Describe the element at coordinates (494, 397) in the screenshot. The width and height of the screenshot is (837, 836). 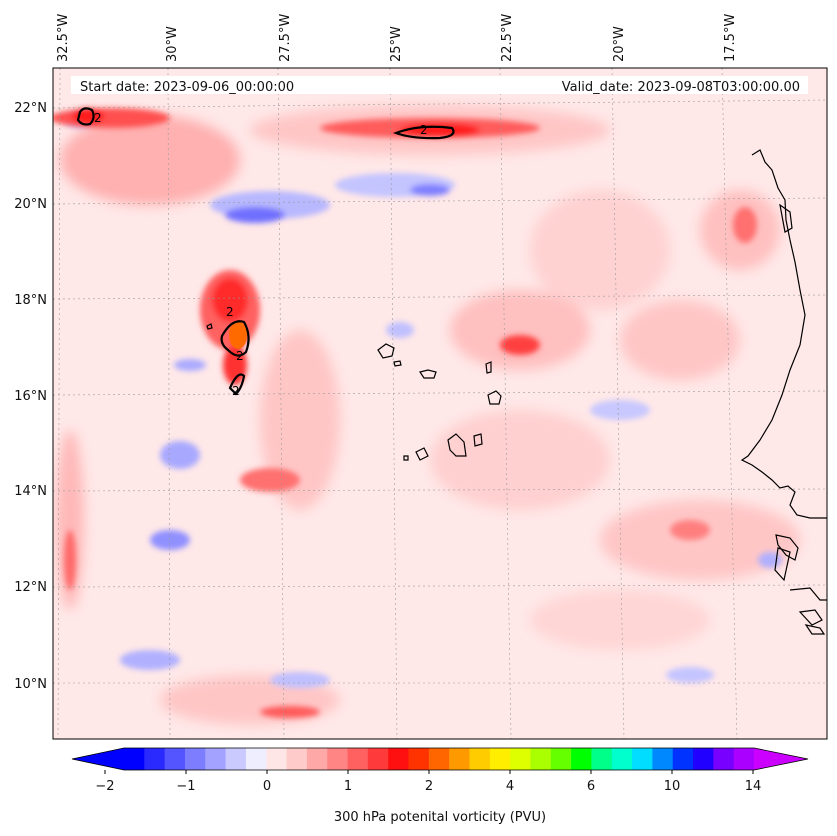
I see `island-boa-vista` at that location.